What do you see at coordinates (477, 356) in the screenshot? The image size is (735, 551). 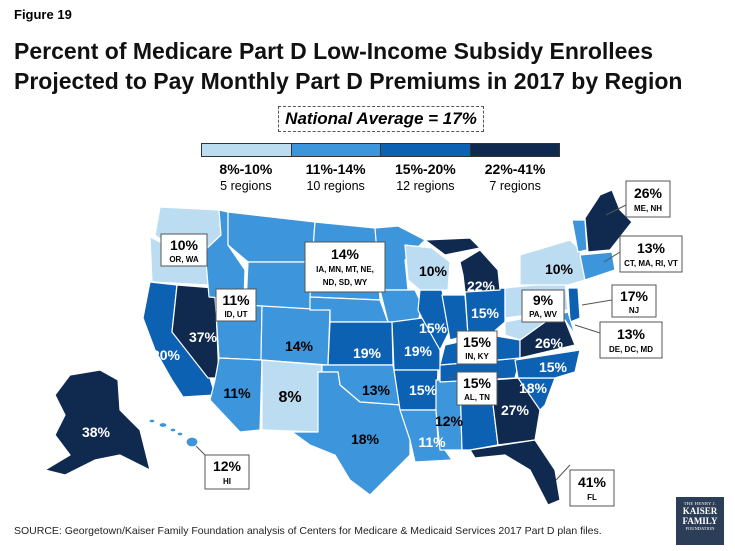 I see `label-states: IN, KY` at bounding box center [477, 356].